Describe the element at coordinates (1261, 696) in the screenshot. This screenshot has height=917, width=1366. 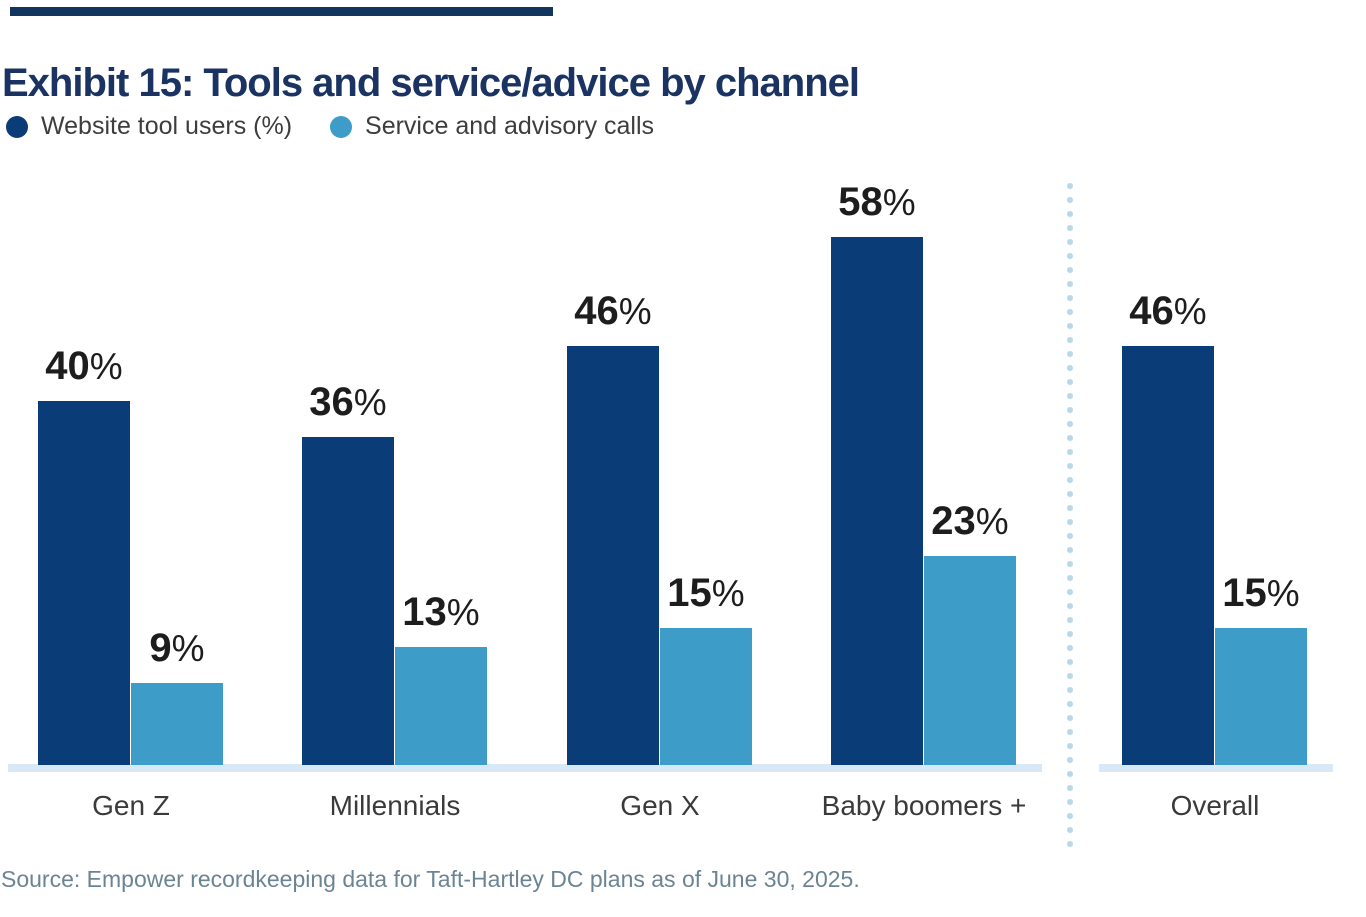
I see `bar-advisory-calls-overall` at that location.